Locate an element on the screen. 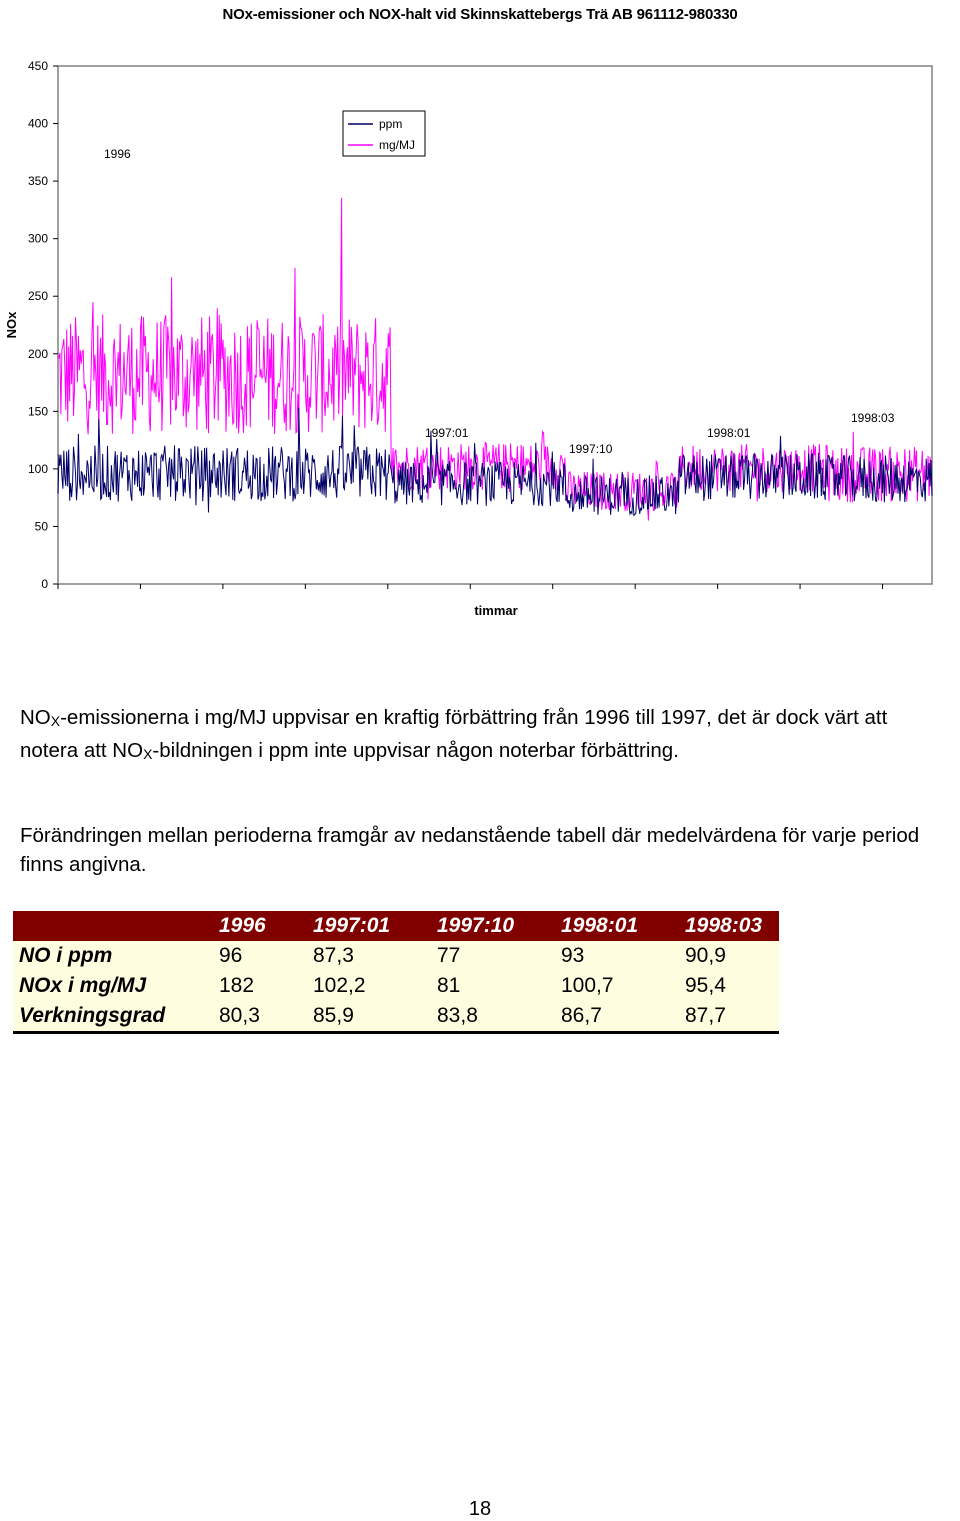 The height and width of the screenshot is (1521, 960). table-header-cell: 1998:03 is located at coordinates (724, 925).